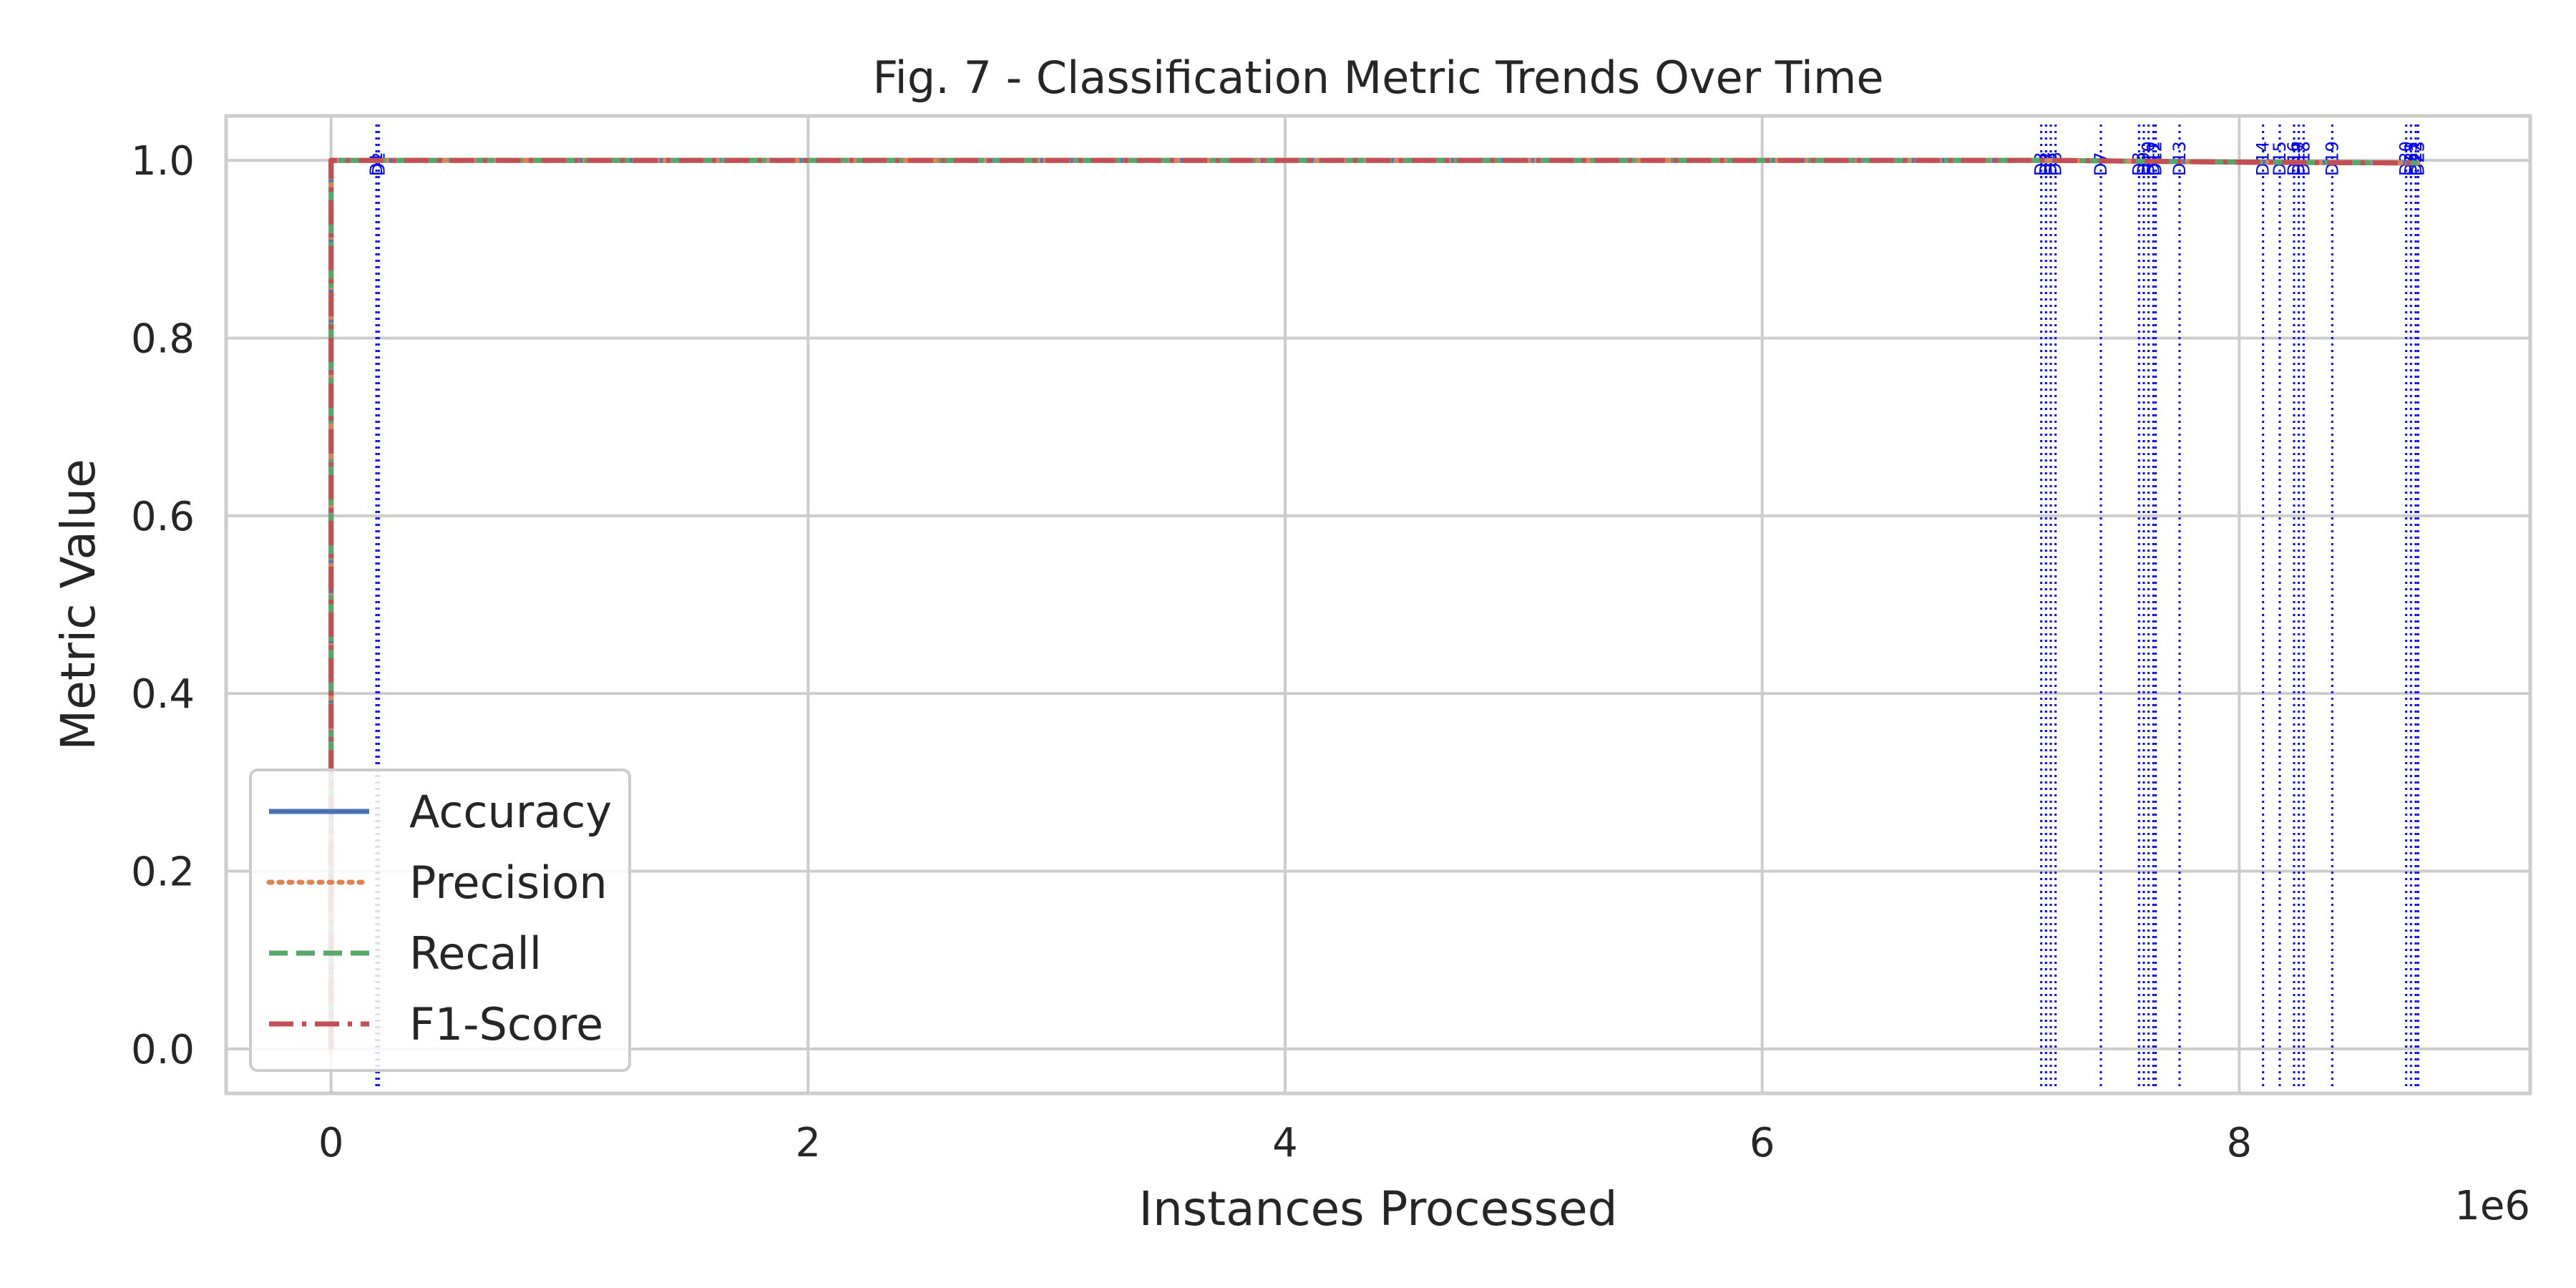 The image size is (2576, 1288). What do you see at coordinates (2299, 158) in the screenshot?
I see `drift-label: D17` at bounding box center [2299, 158].